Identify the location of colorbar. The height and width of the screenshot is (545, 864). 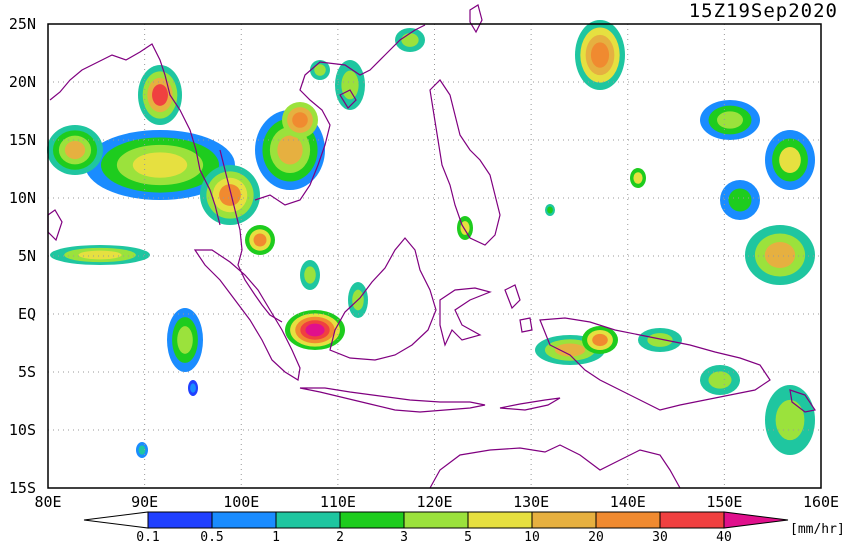
(436, 520).